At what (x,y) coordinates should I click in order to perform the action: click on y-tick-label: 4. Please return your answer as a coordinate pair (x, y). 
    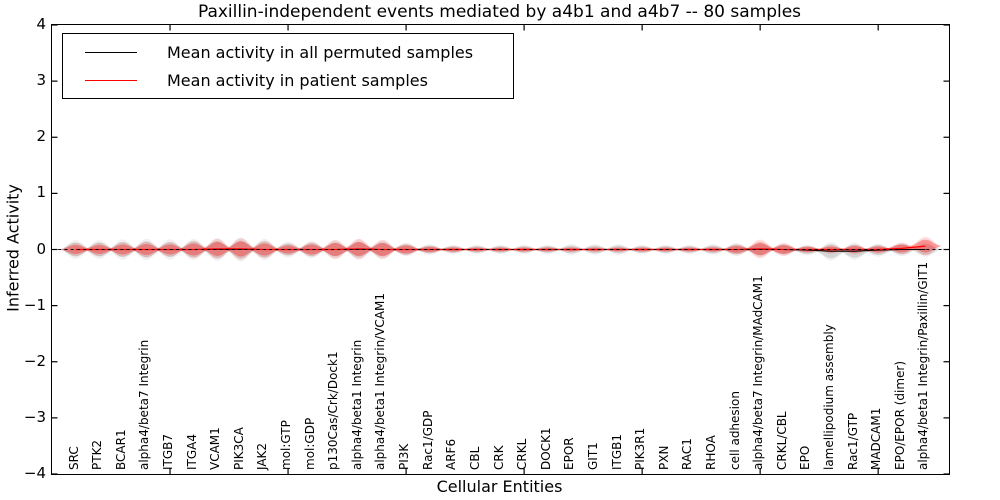
    Looking at the image, I should click on (41, 24).